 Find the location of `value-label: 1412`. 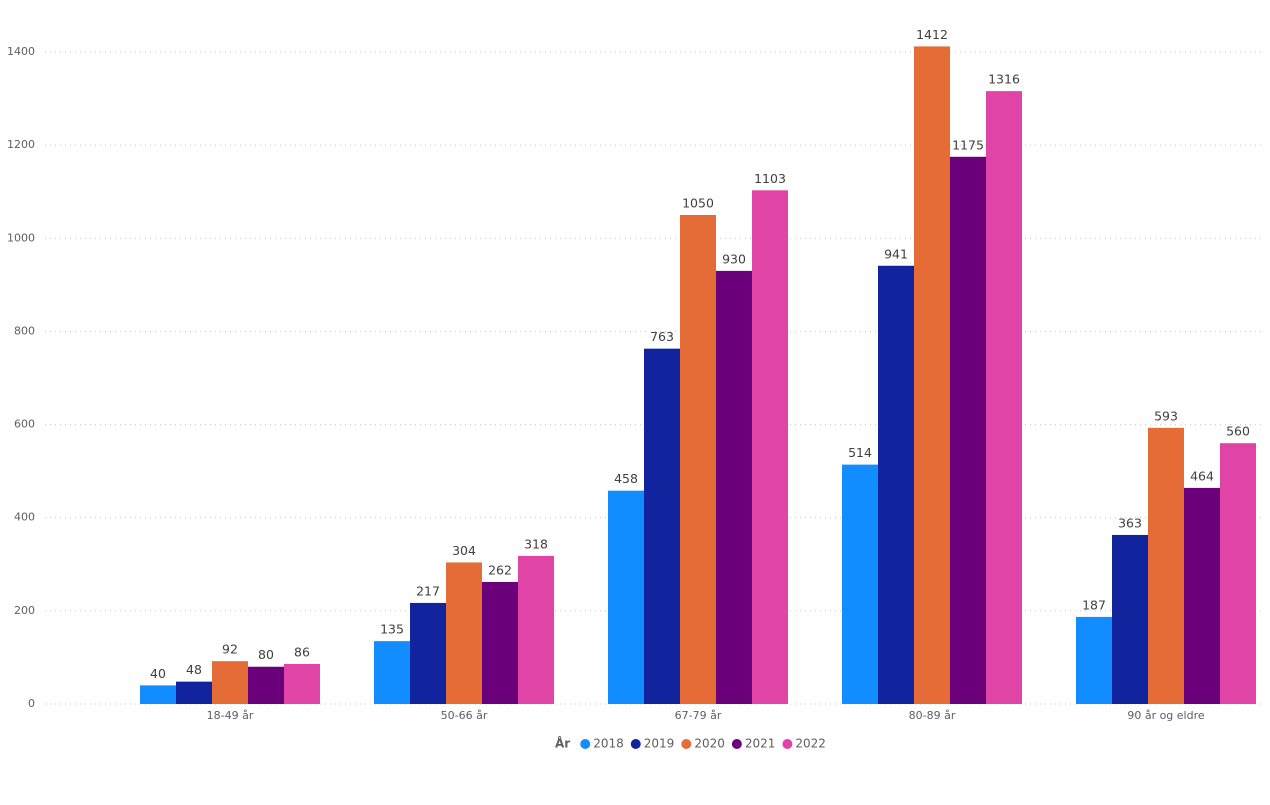

value-label: 1412 is located at coordinates (932, 34).